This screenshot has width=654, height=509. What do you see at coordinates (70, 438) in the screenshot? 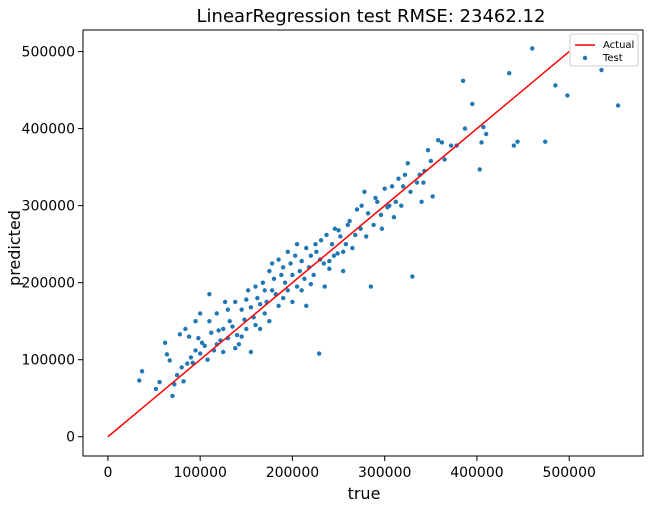
I see `y-tick-label: 0` at bounding box center [70, 438].